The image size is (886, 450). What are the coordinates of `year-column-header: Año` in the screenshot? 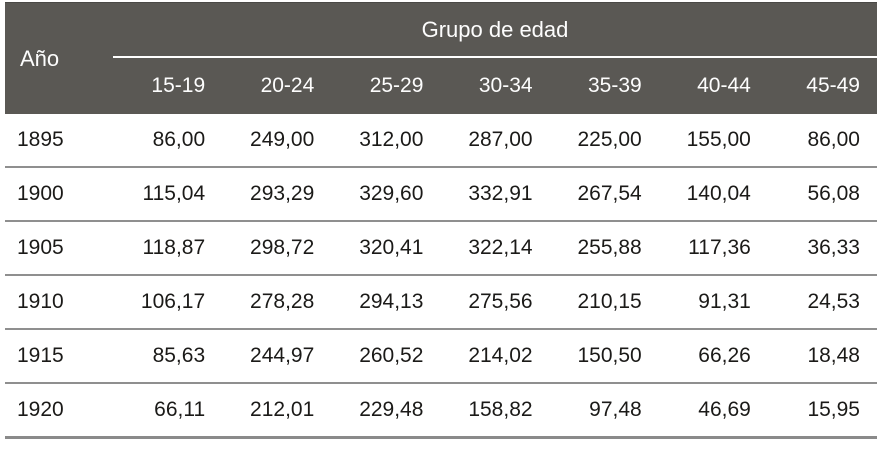 It's located at (40, 58).